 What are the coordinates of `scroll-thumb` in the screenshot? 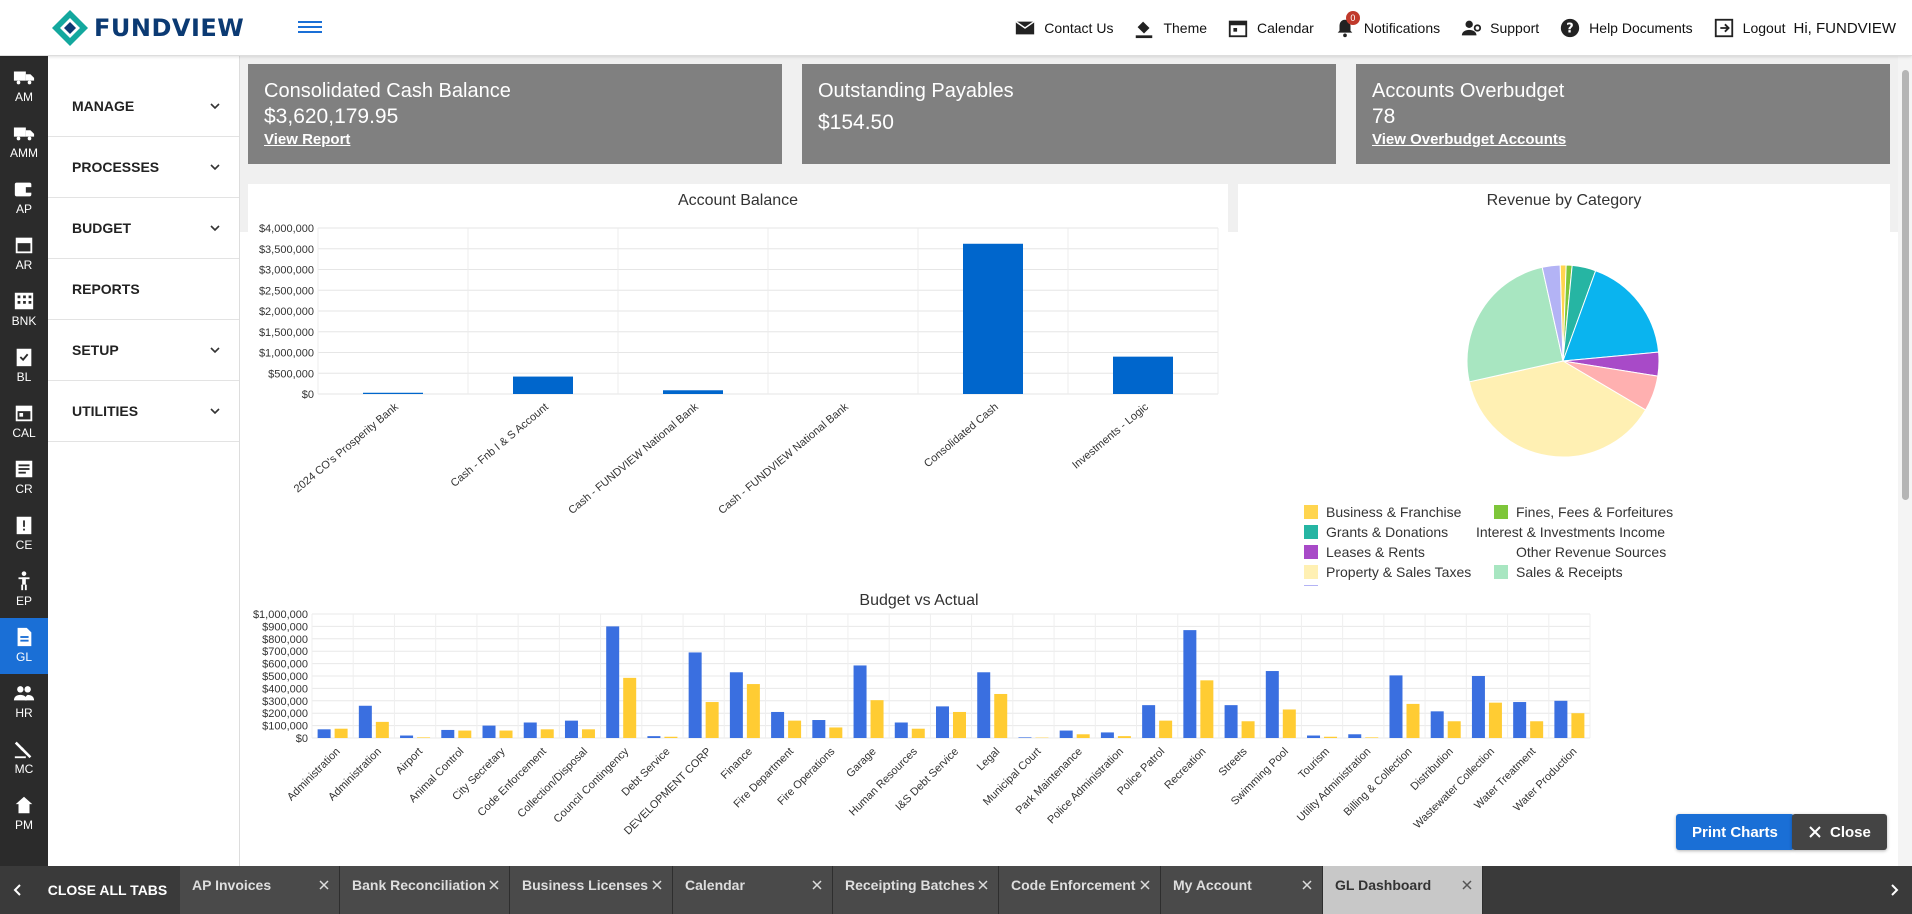 It's located at (1905, 285).